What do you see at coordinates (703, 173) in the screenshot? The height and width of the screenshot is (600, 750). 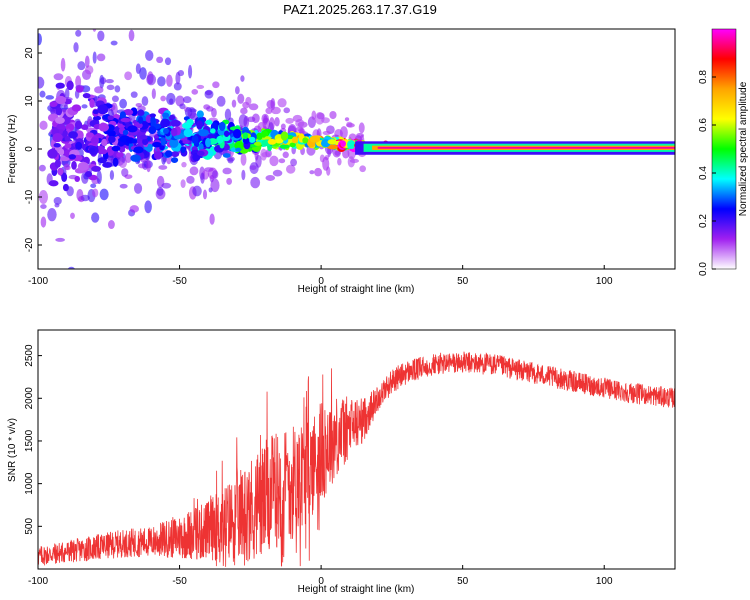 I see `colorbar-tick-label: 0.4` at bounding box center [703, 173].